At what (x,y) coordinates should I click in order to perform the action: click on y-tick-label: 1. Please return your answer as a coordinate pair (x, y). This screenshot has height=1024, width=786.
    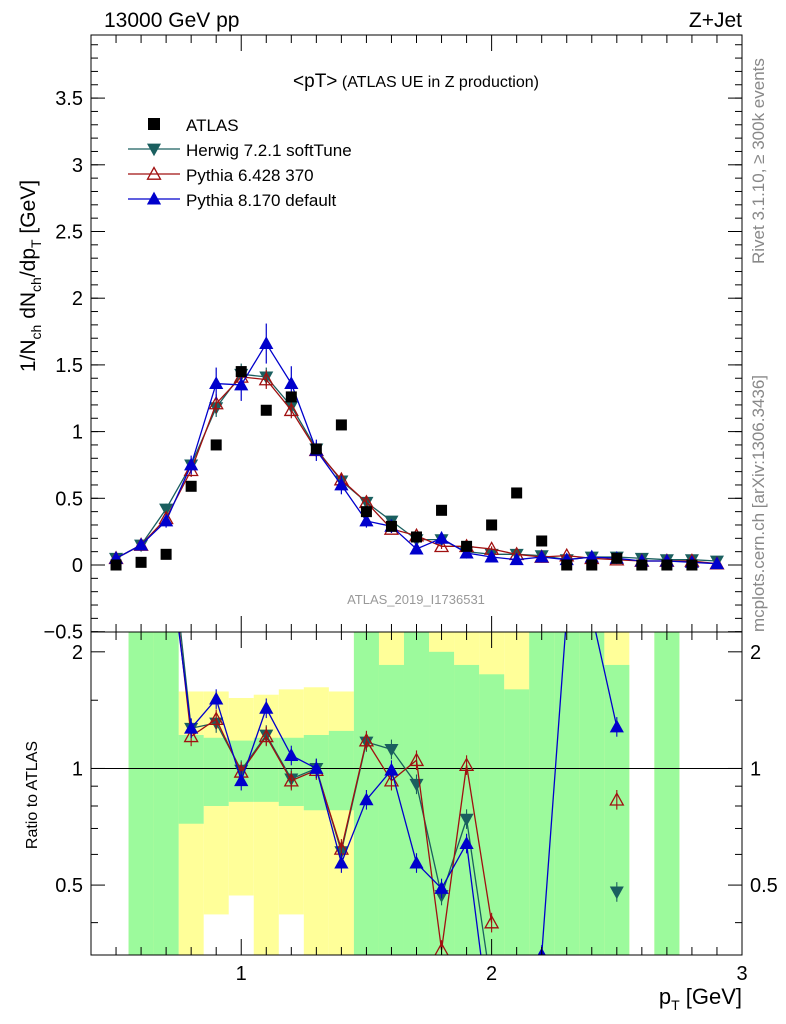
    Looking at the image, I should click on (77, 433).